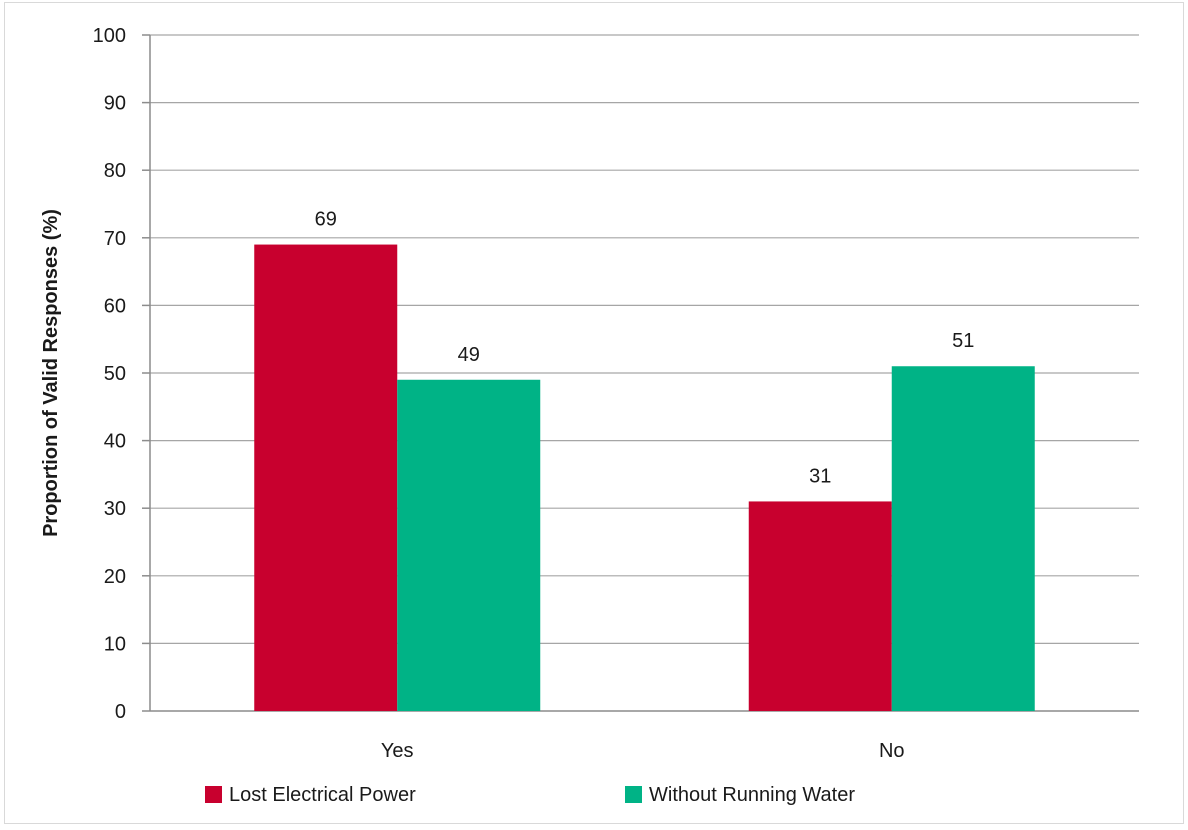 The height and width of the screenshot is (830, 1188). Describe the element at coordinates (115, 644) in the screenshot. I see `y-tick-label: 10` at that location.